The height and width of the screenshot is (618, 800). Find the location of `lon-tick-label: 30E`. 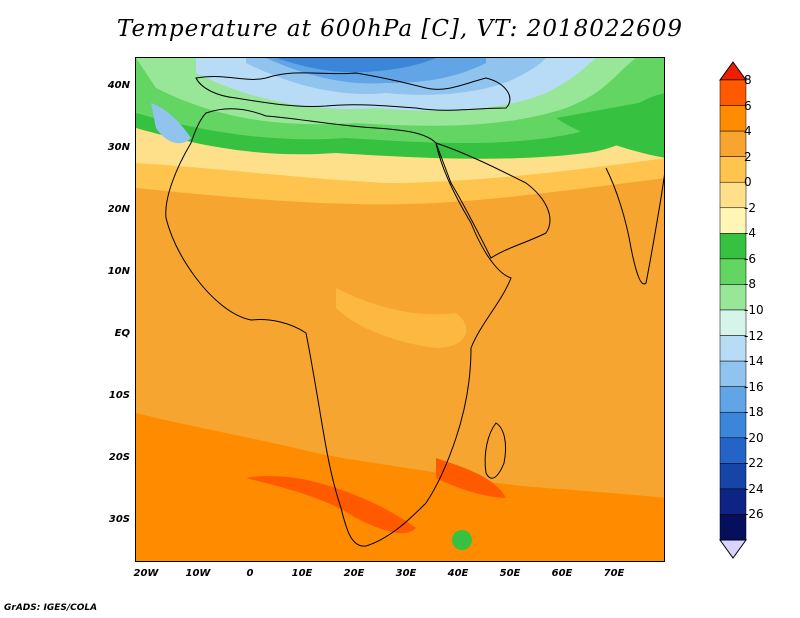

lon-tick-label: 30E is located at coordinates (406, 573).